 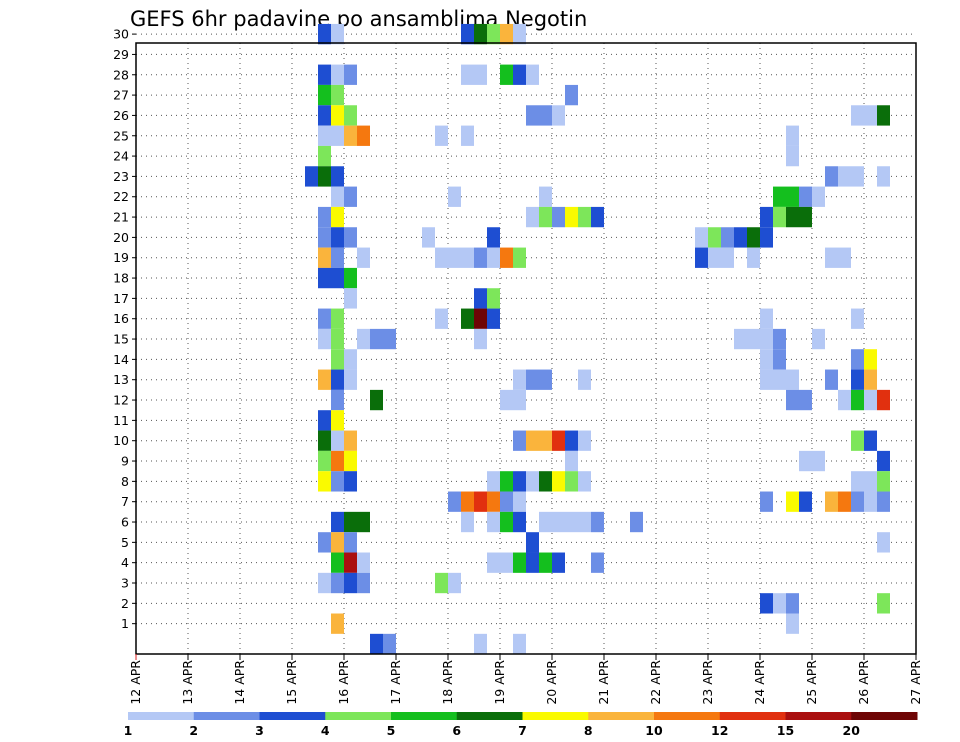 What do you see at coordinates (521, 725) in the screenshot?
I see `colorbar: 1 2 3 4 5 6 7 8 10 12 15 20` at bounding box center [521, 725].